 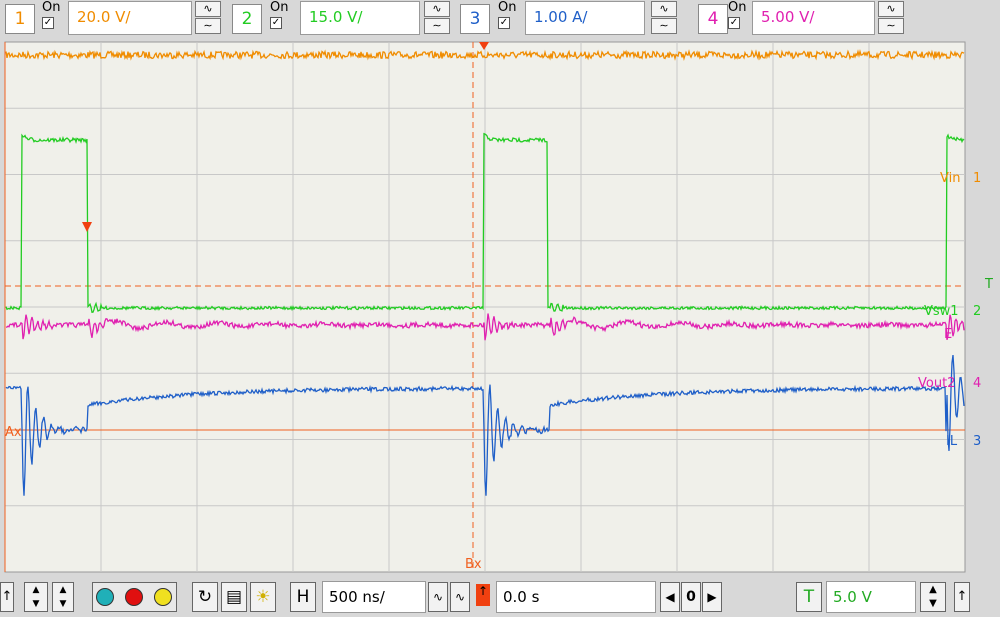 What do you see at coordinates (576, 597) in the screenshot?
I see `delay: 0.0 s` at bounding box center [576, 597].